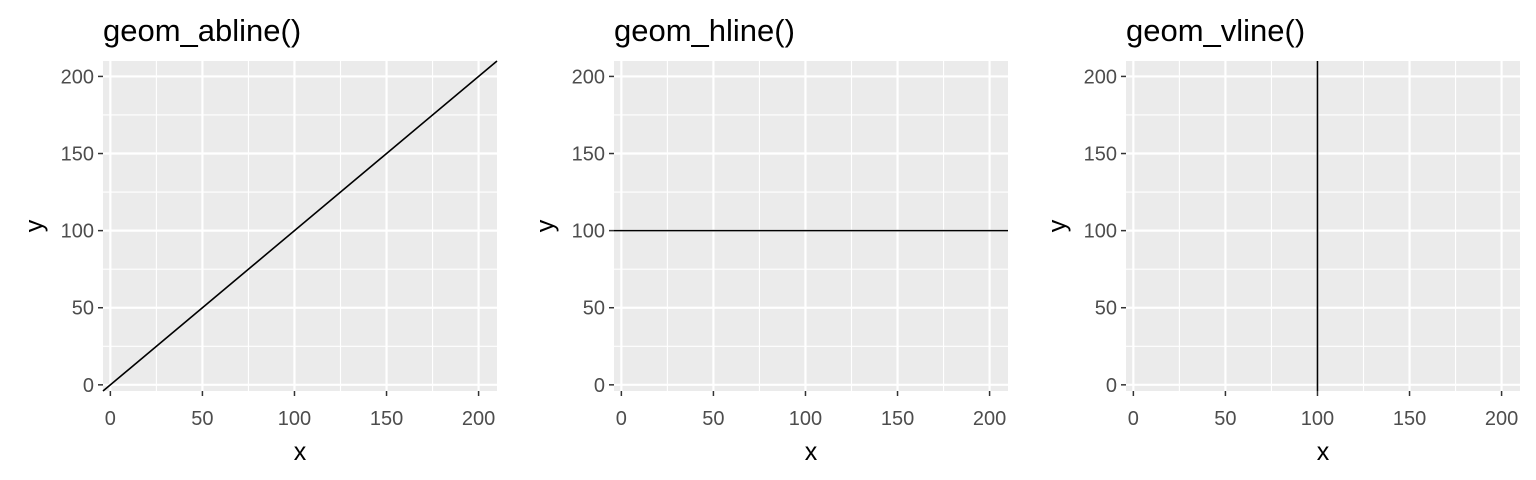  I want to click on panel-title: geom_abline(), so click(202, 30).